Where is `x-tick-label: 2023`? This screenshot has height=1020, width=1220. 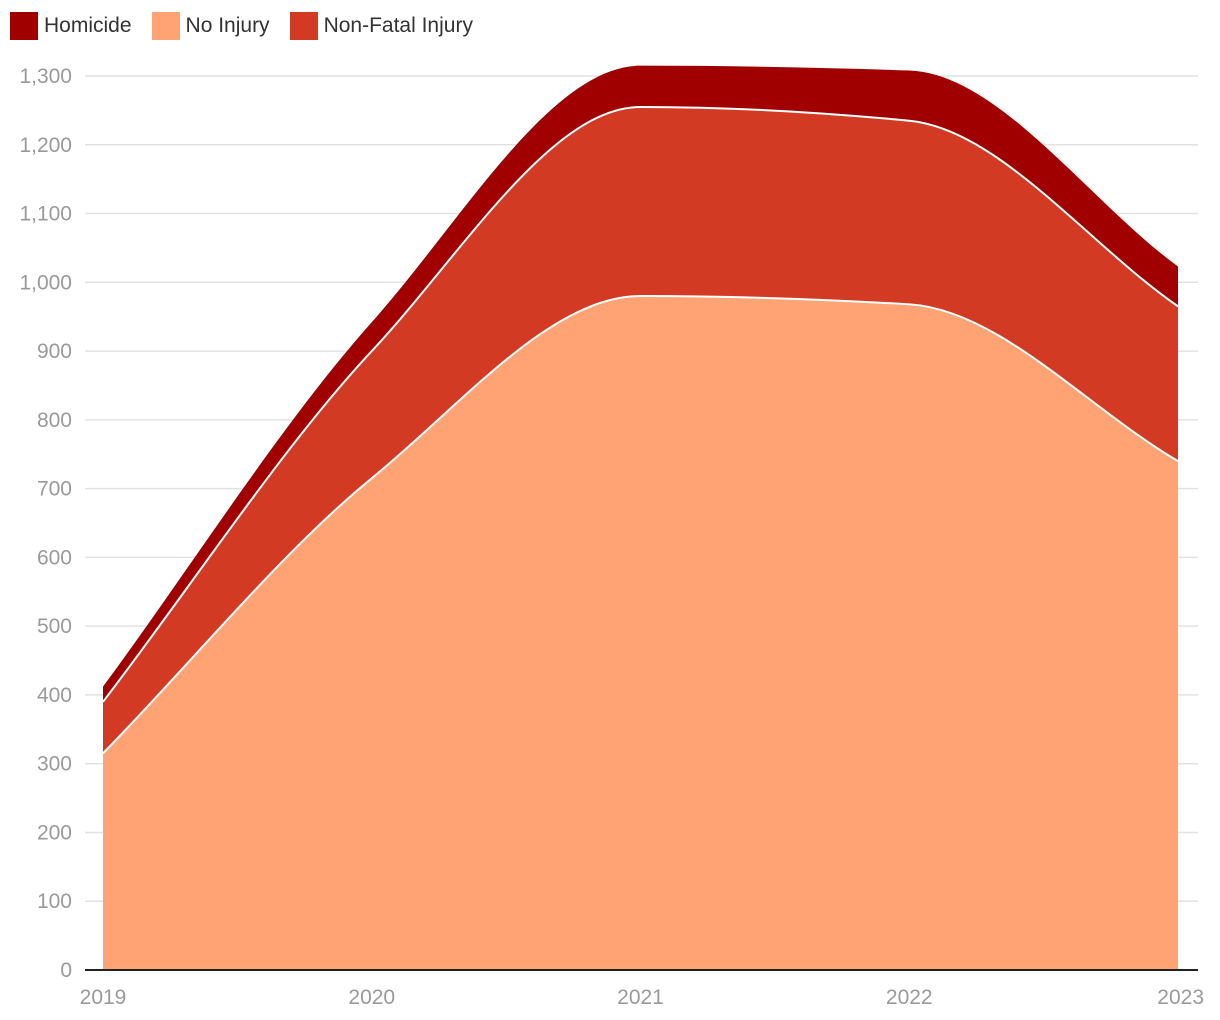 x-tick-label: 2023 is located at coordinates (1180, 997).